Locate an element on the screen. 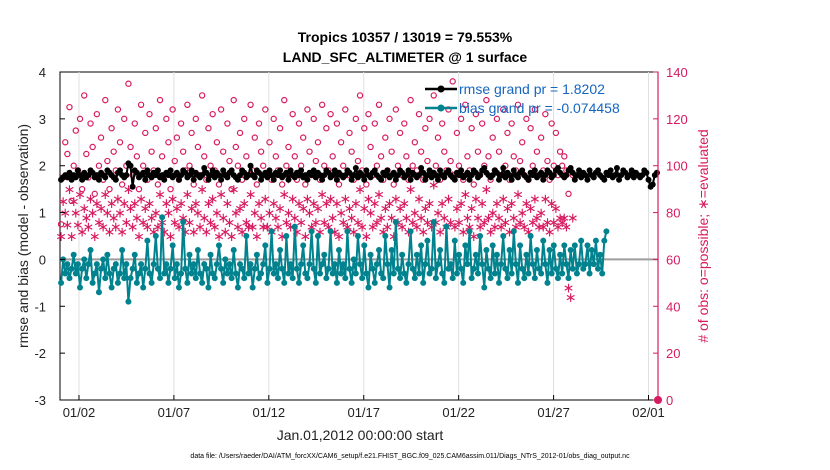  y-tick-label-right: 100 is located at coordinates (677, 166).